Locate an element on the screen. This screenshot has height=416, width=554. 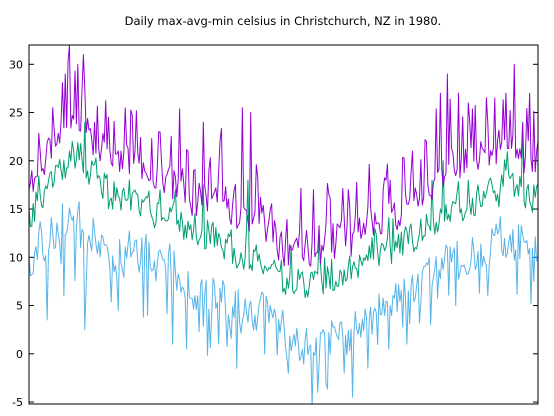
y-tick-label: 0 is located at coordinates (19, 354).